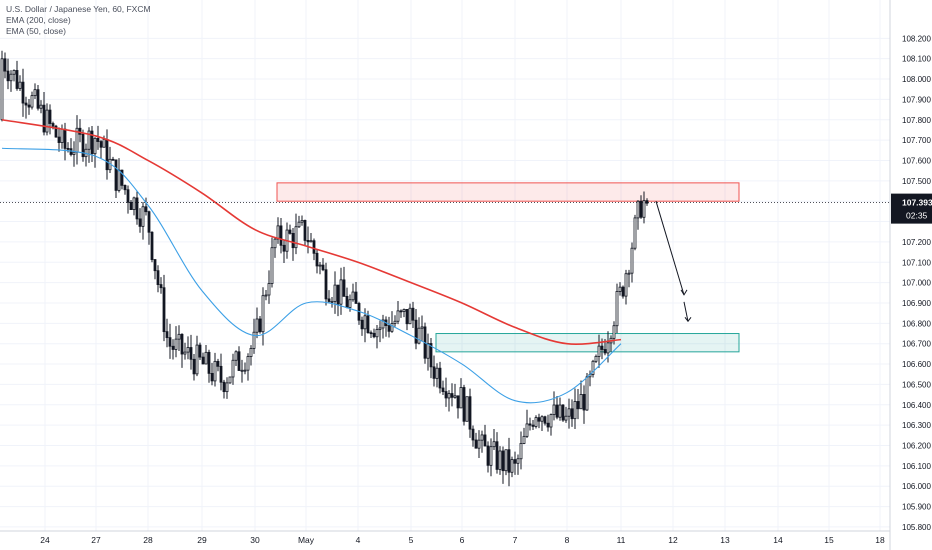 This screenshot has height=550, width=932. I want to click on x-tick-label: 6, so click(462, 540).